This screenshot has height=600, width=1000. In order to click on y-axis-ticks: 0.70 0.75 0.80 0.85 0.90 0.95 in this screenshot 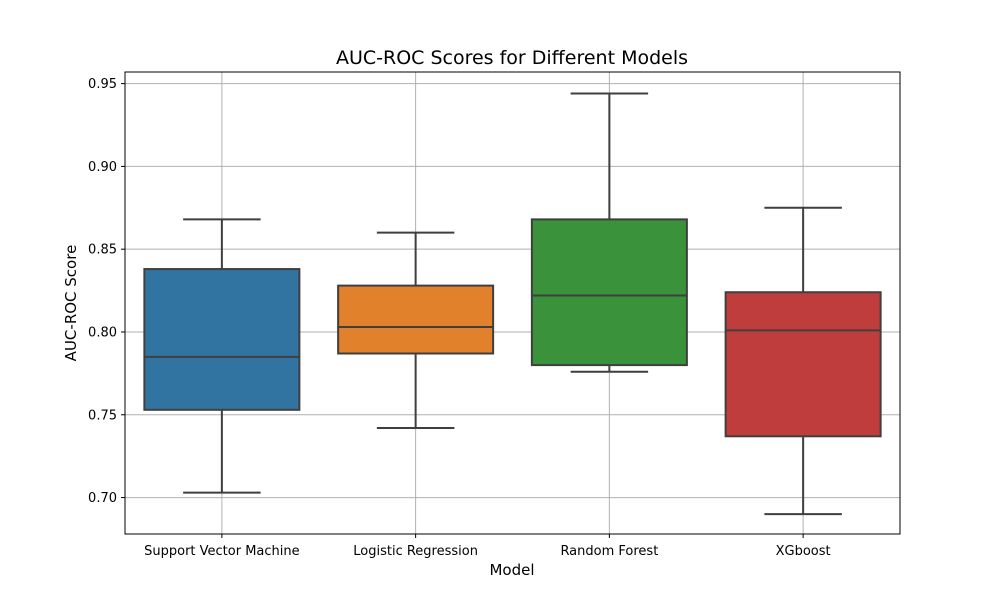, I will do `click(106, 291)`.